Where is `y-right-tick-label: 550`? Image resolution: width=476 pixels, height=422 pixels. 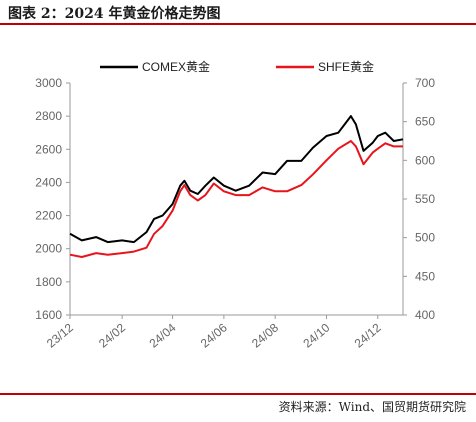 y-right-tick-label: 550 is located at coordinates (425, 199).